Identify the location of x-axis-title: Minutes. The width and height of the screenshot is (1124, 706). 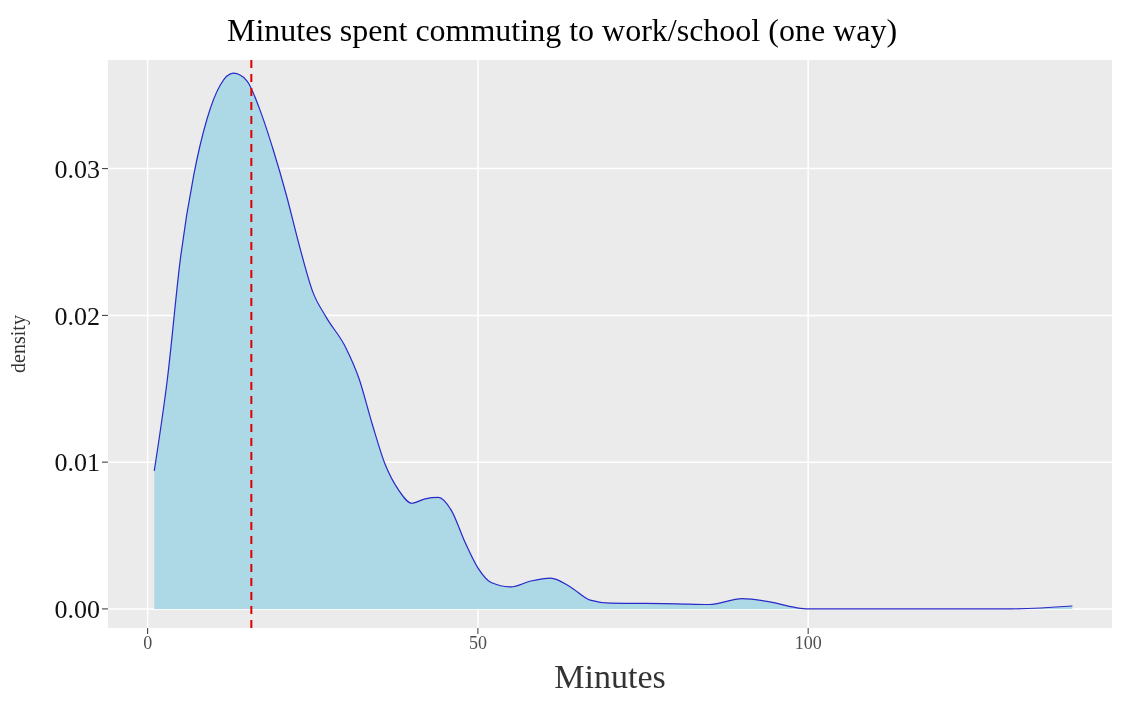
(610, 676).